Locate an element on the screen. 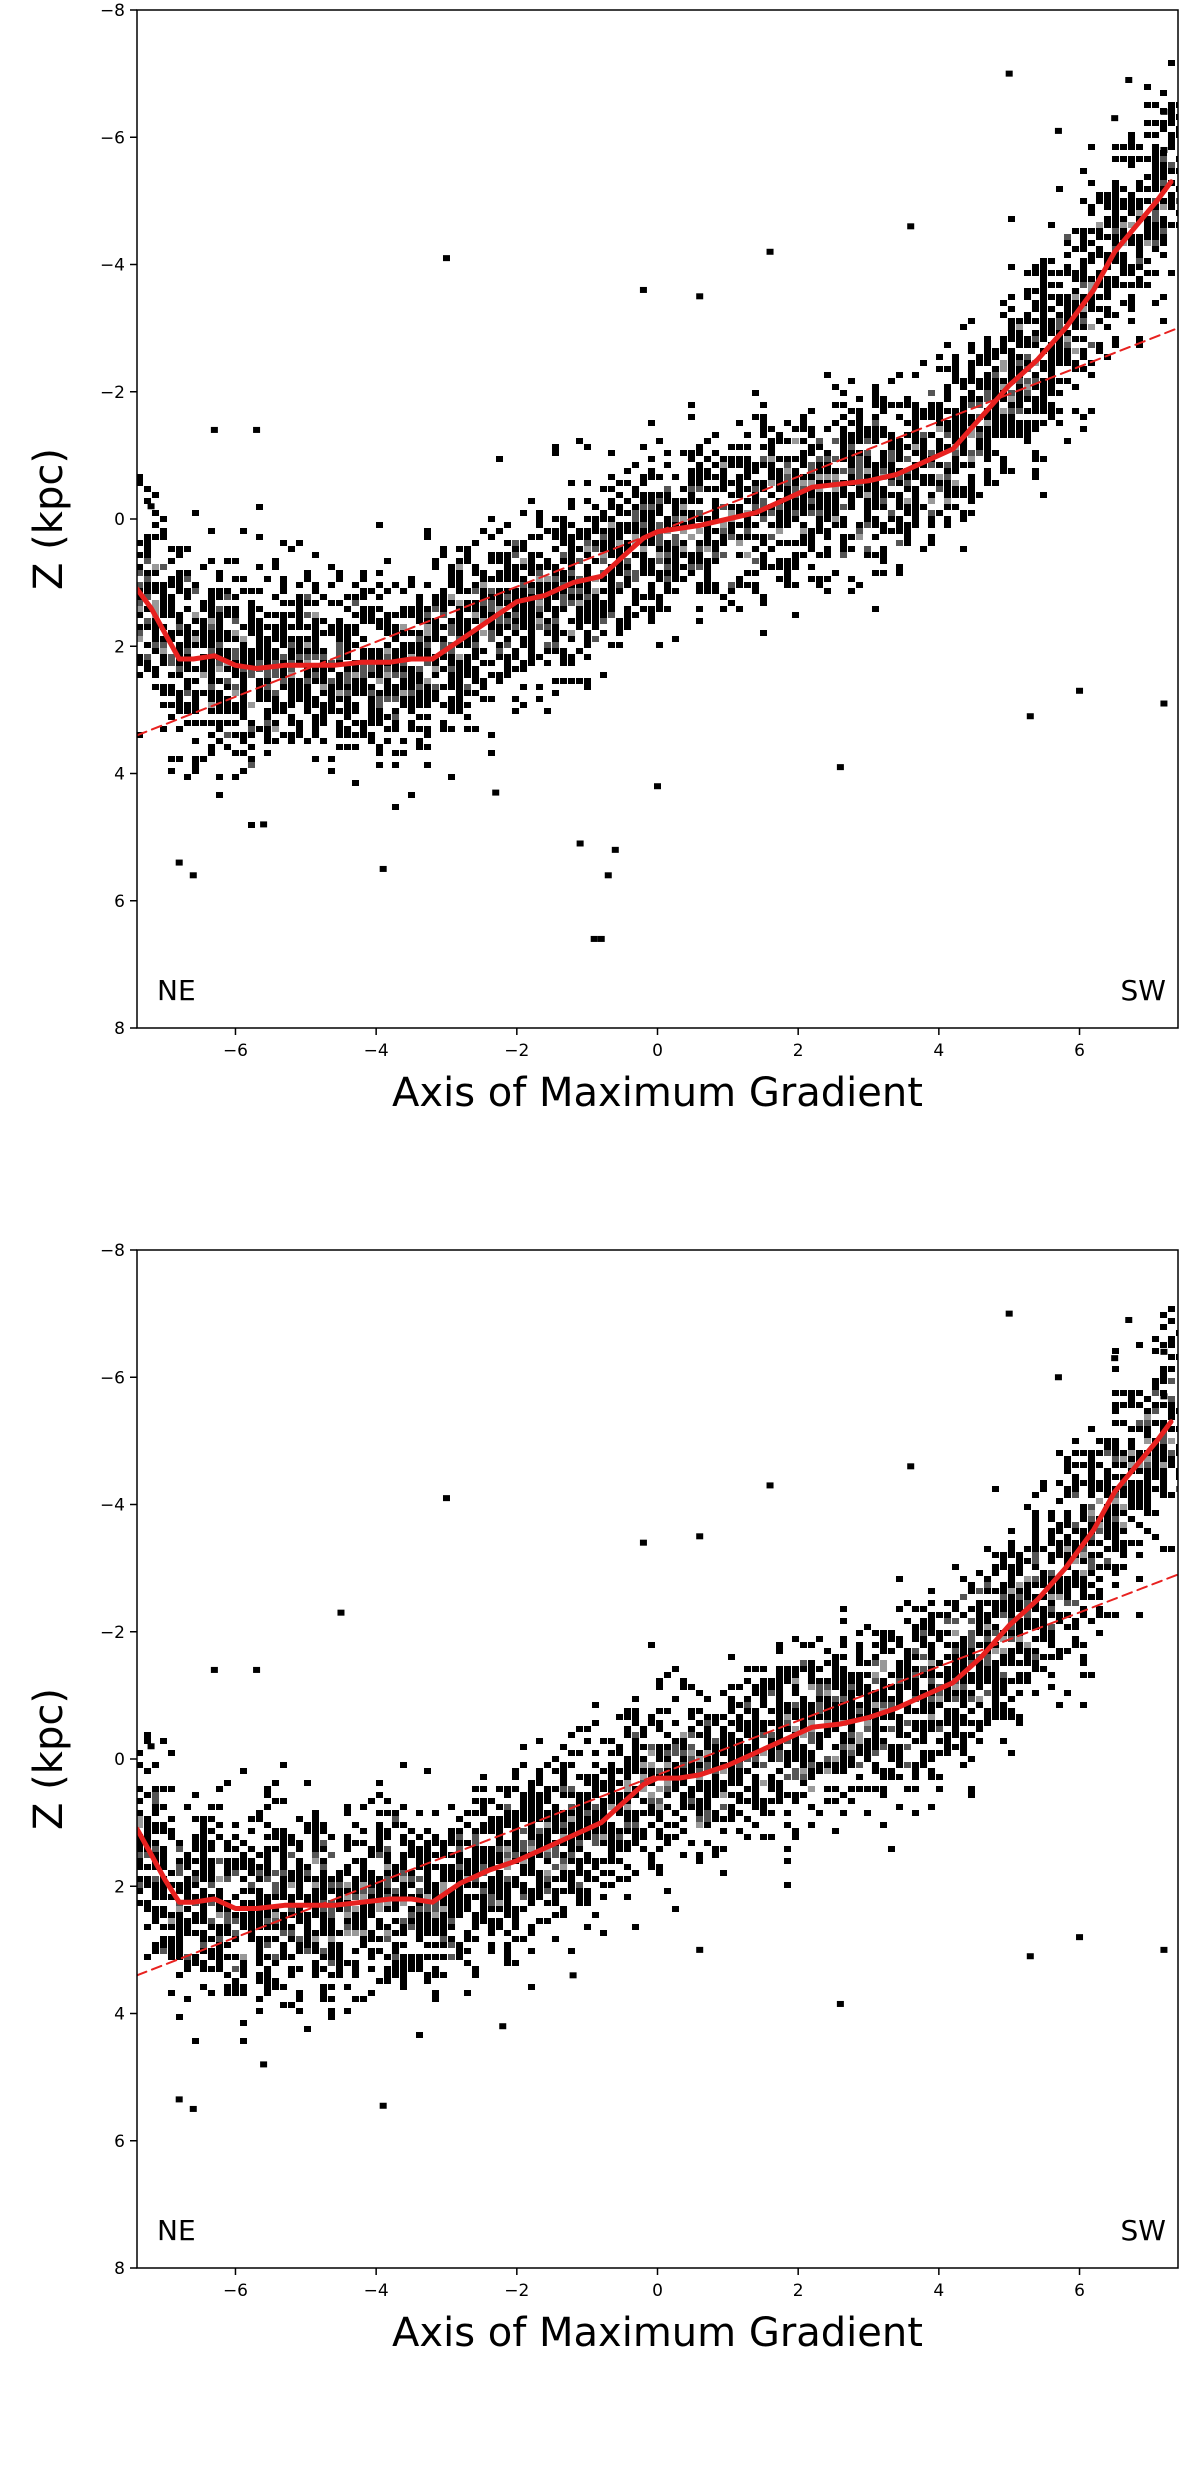 The image size is (1200, 2481). x-tick-label: 2 is located at coordinates (798, 1051).